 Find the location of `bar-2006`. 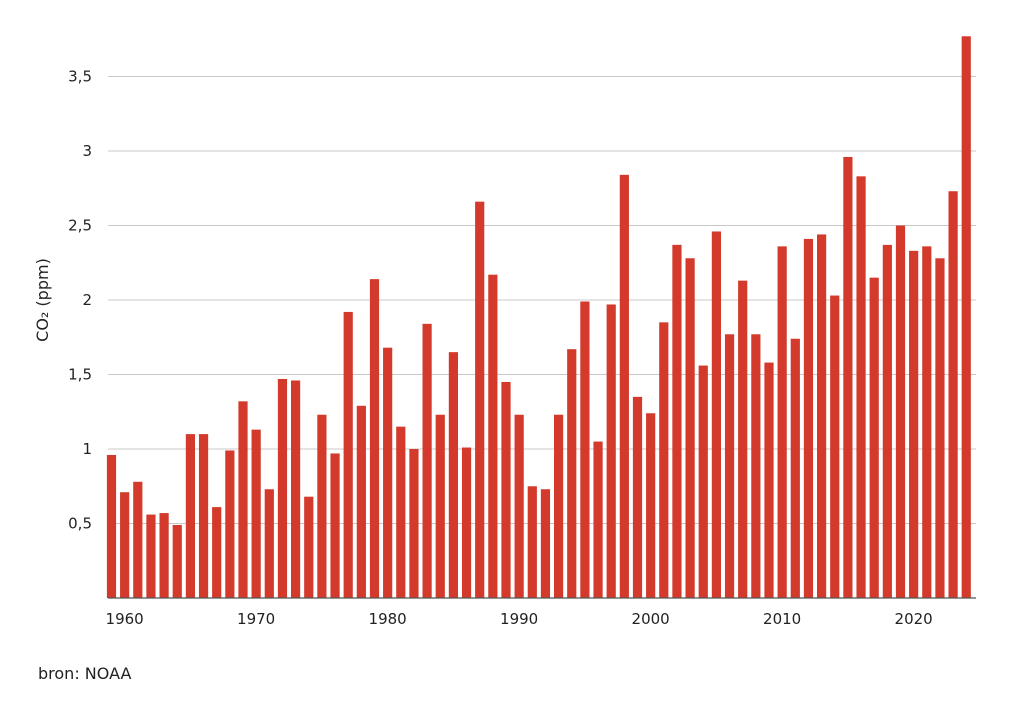

bar-2006 is located at coordinates (729, 466).